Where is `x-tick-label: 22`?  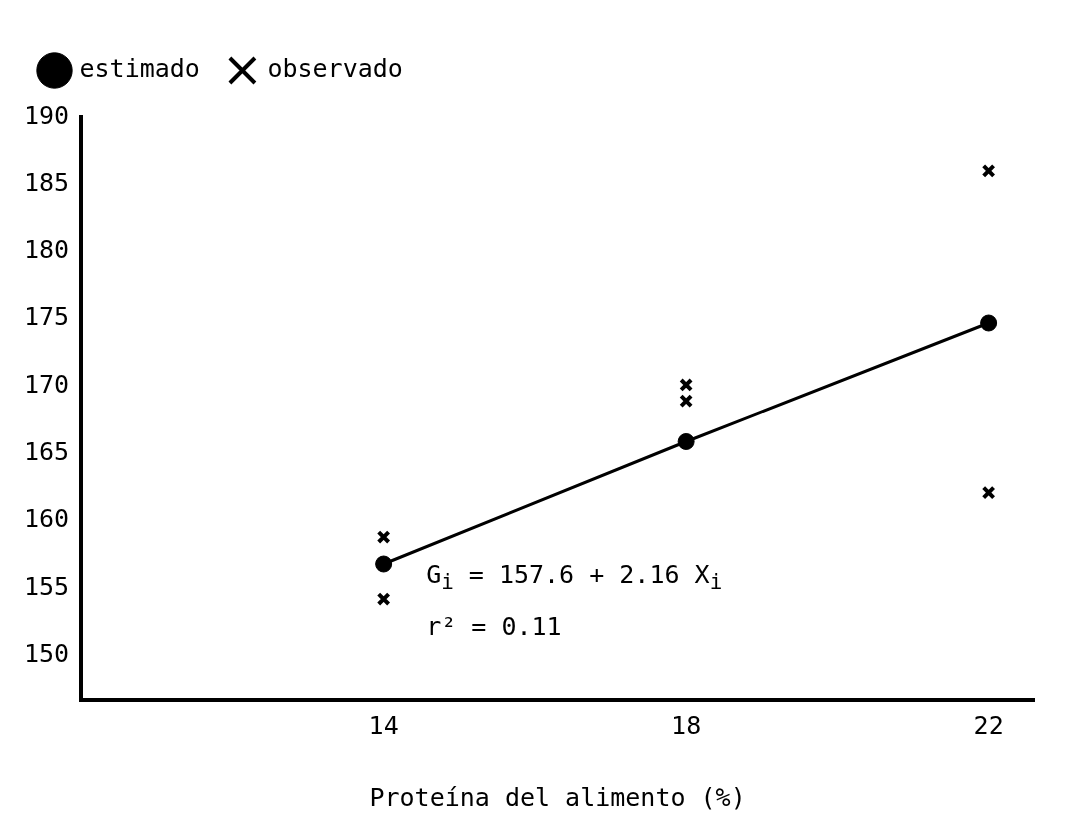 x-tick-label: 22 is located at coordinates (988, 725).